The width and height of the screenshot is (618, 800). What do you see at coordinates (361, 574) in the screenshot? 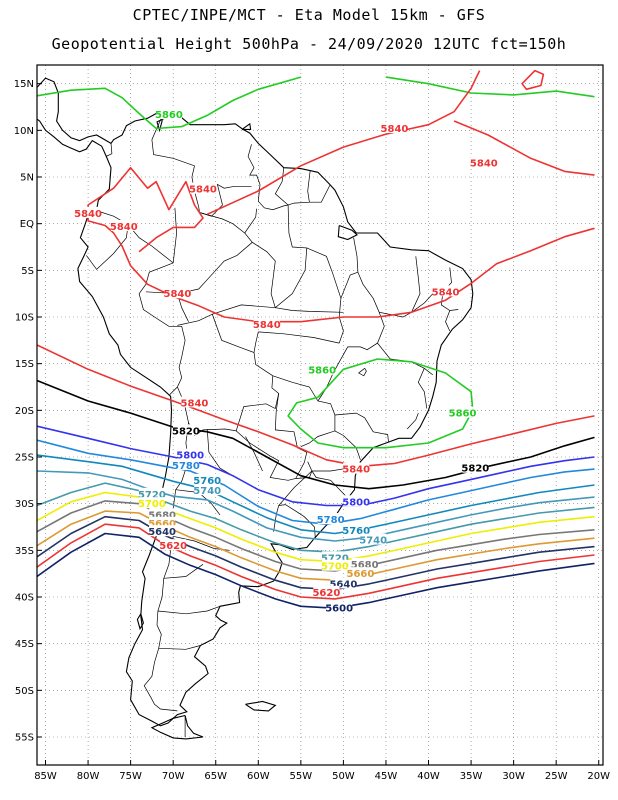
I see `contour-label: 5660` at bounding box center [361, 574].